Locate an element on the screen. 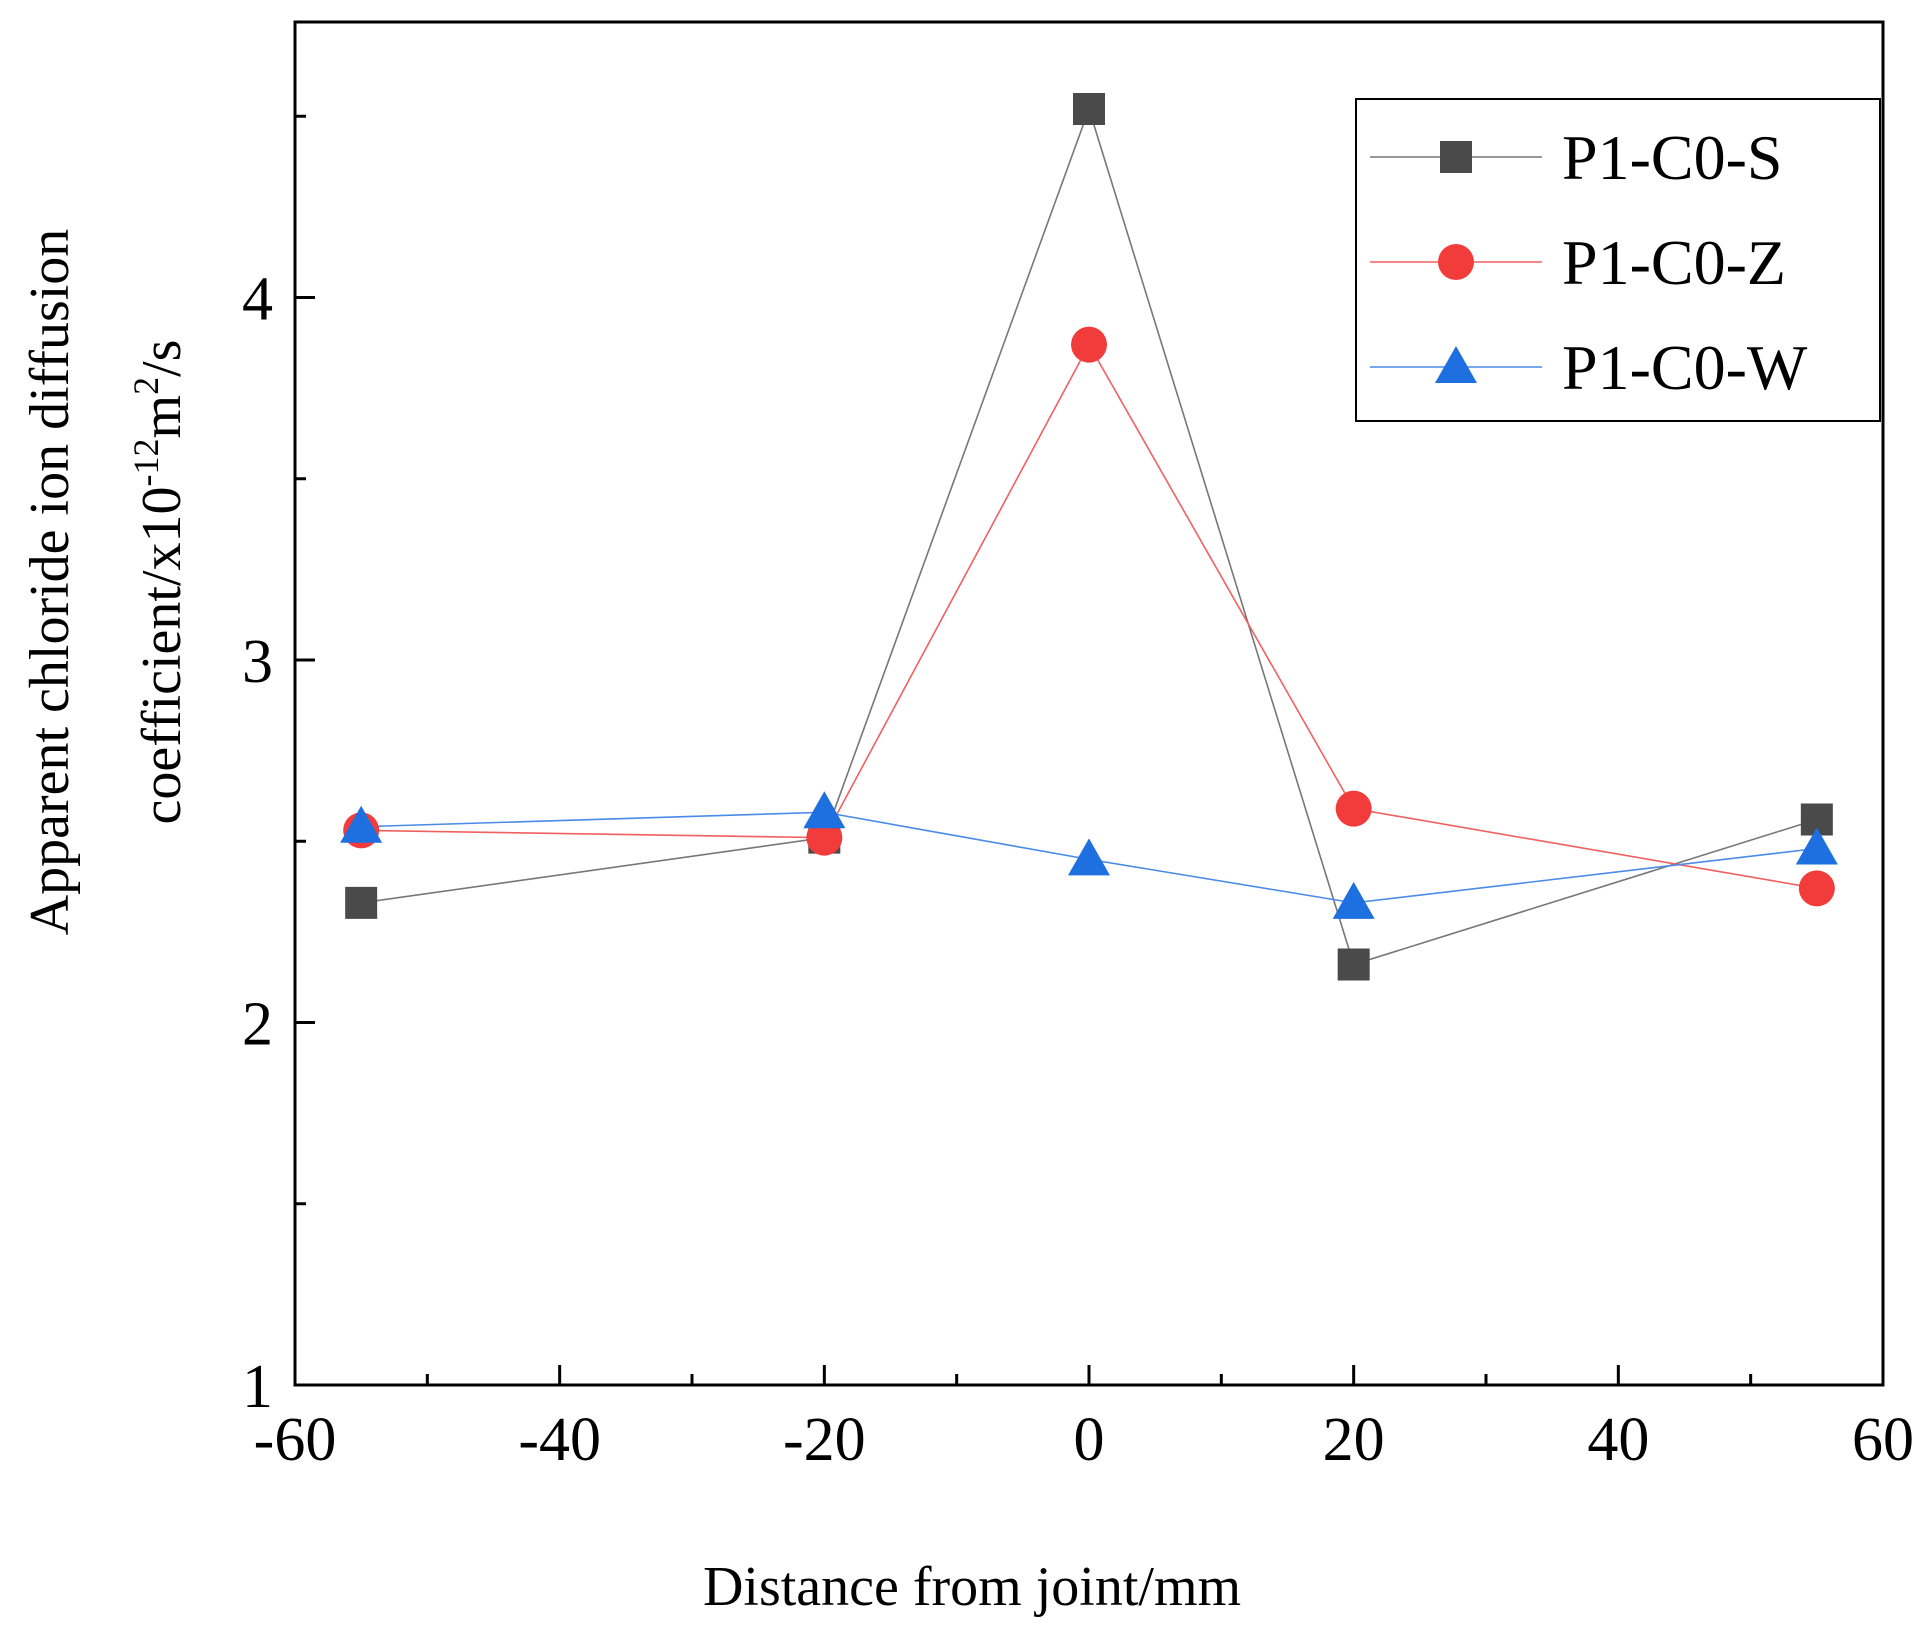 The width and height of the screenshot is (1932, 1643). x-tick-label: -20 is located at coordinates (824, 1440).